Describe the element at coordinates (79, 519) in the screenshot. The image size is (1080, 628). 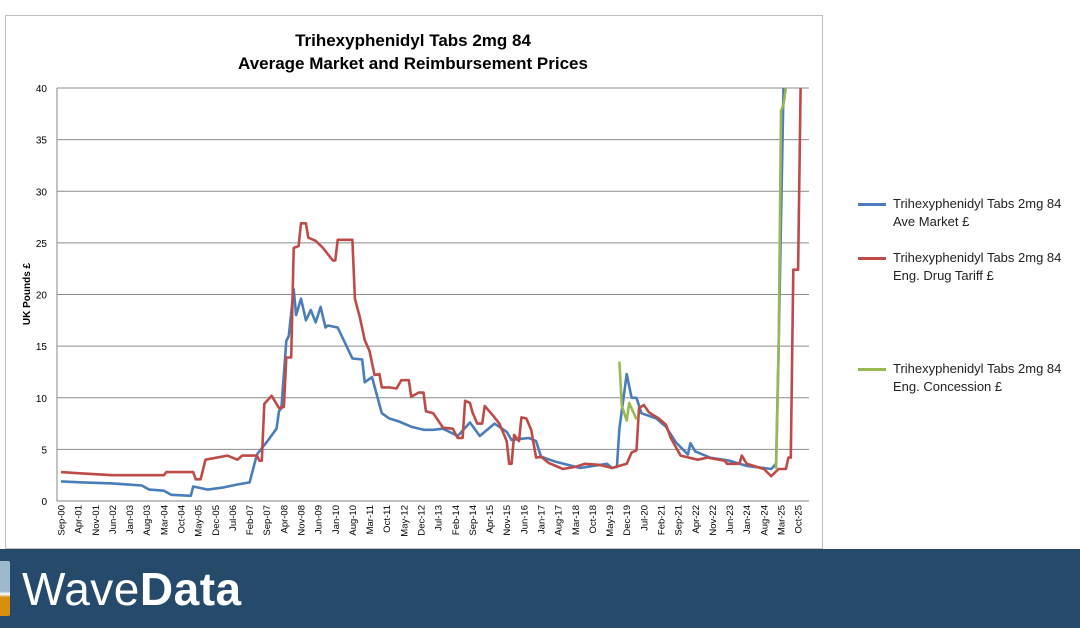
I see `x-tick-label: Apr-01` at that location.